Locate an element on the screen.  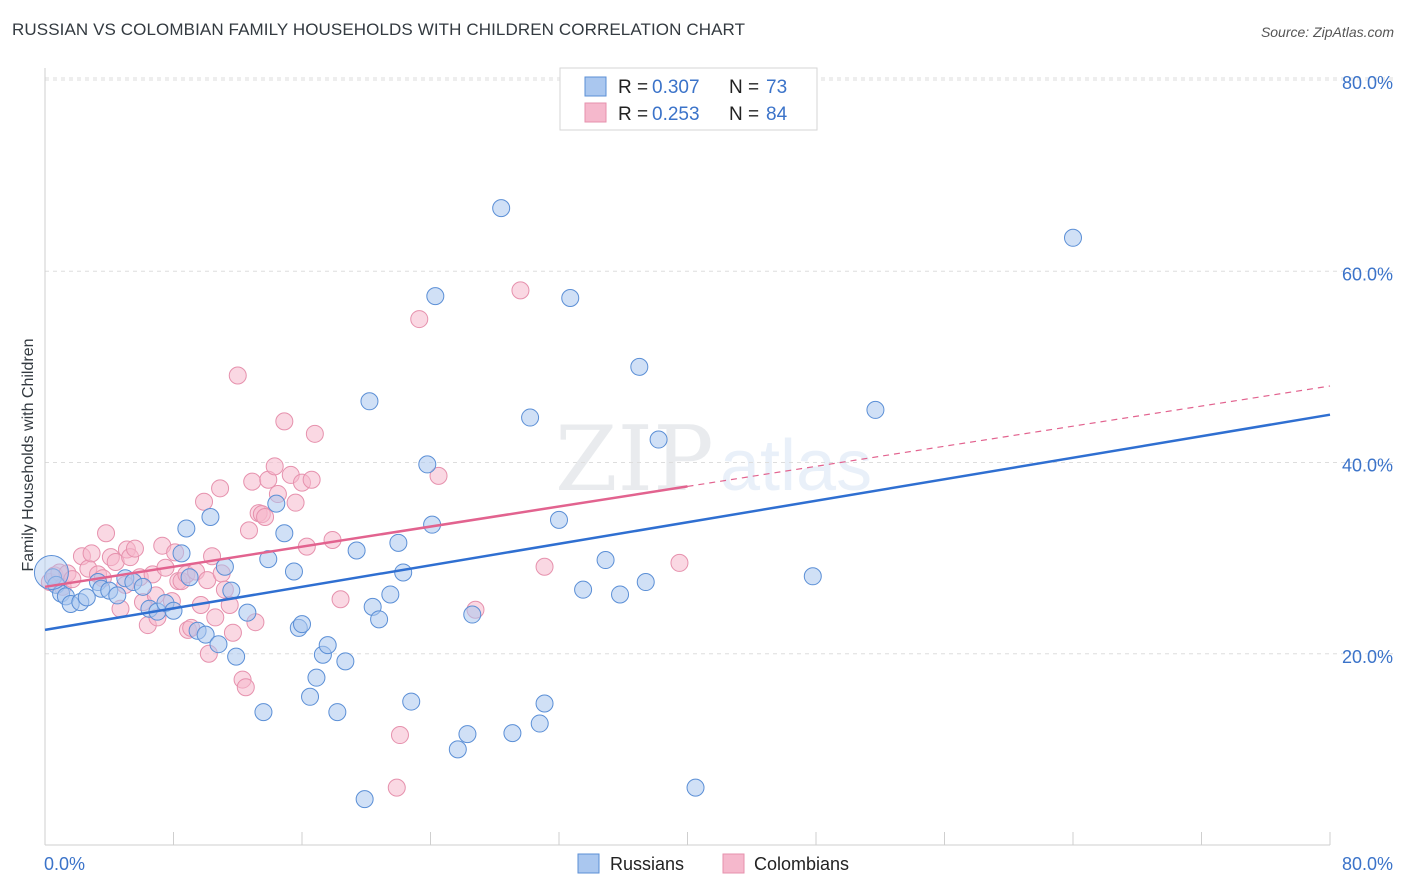
legend-swatch-russians is located at coordinates (595, 86).